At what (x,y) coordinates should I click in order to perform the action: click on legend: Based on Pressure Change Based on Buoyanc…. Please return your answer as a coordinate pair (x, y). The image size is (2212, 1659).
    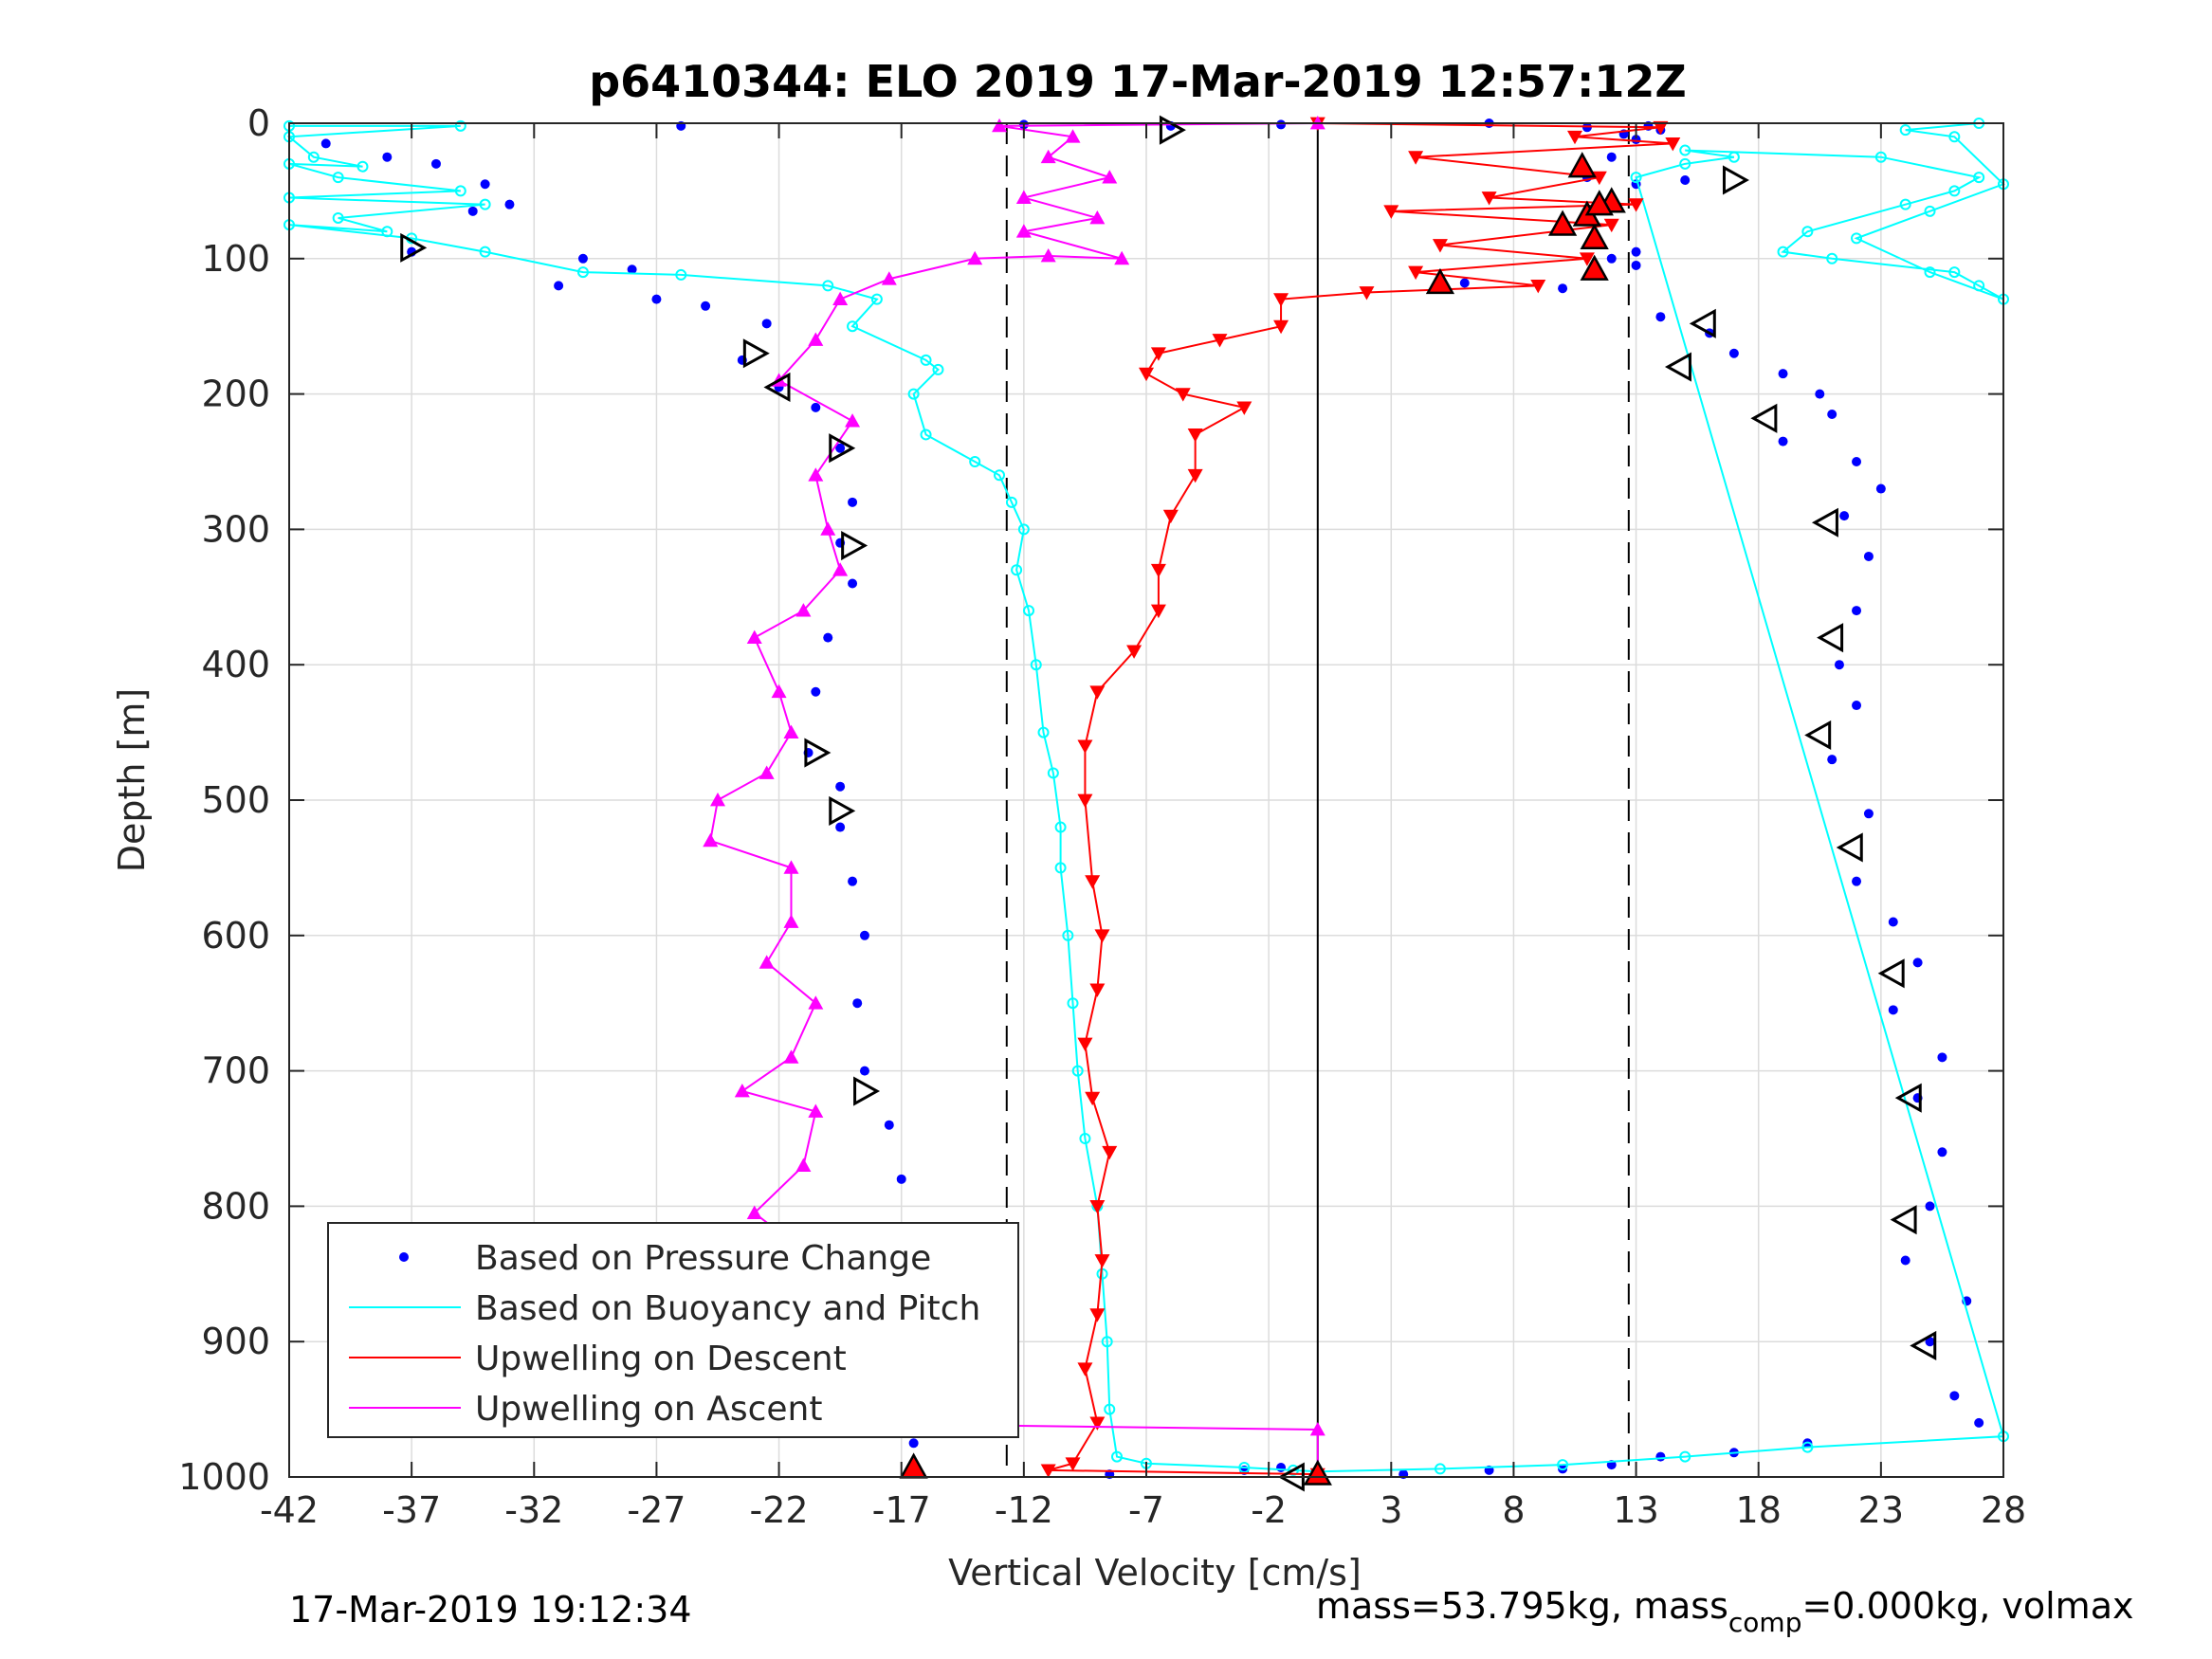
    Looking at the image, I should click on (673, 1330).